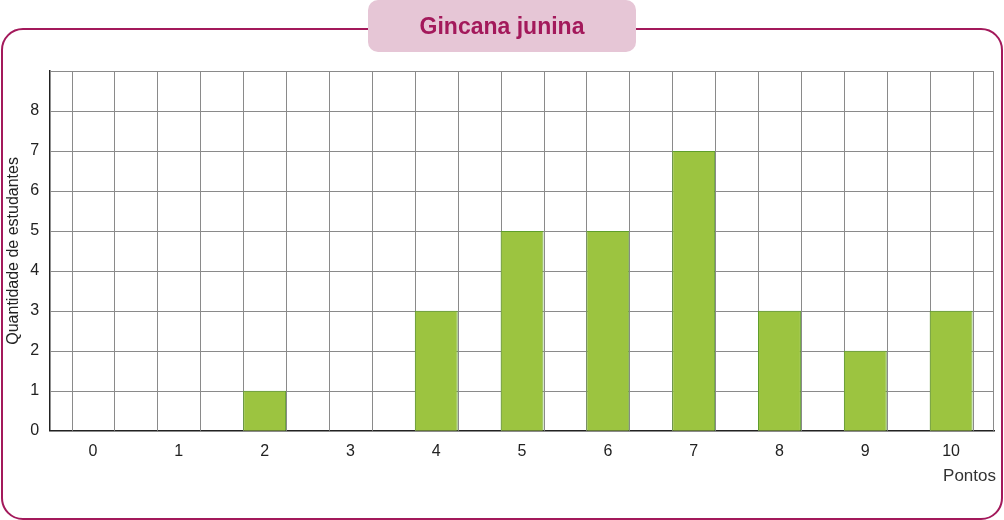 The image size is (1004, 520). I want to click on y-tick-label: 4, so click(35, 270).